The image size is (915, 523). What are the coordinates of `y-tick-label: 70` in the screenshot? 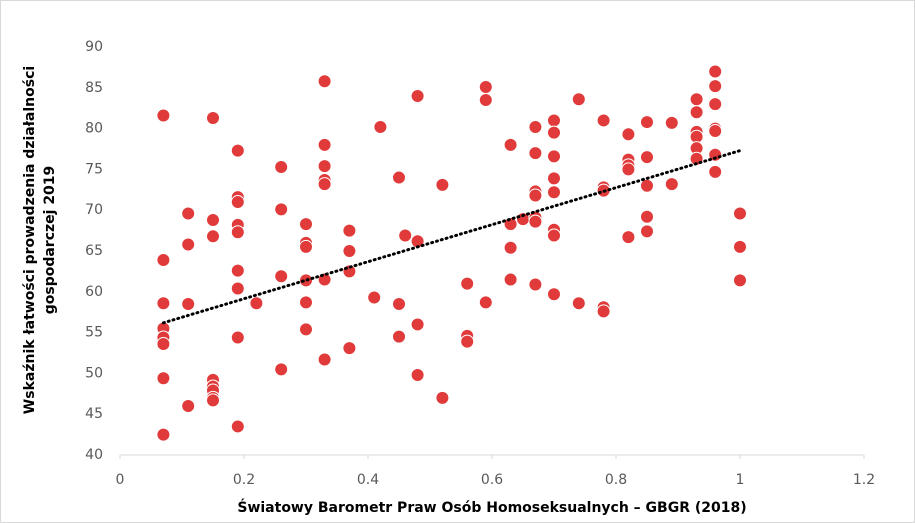 It's located at (94, 210).